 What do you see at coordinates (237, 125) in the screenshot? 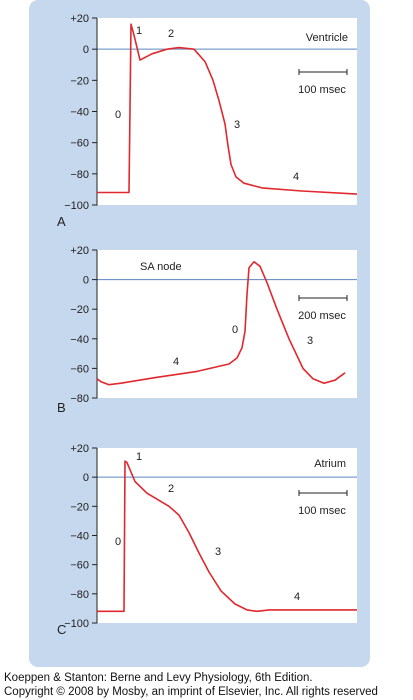
I see `ventricle-phase-label: 3` at bounding box center [237, 125].